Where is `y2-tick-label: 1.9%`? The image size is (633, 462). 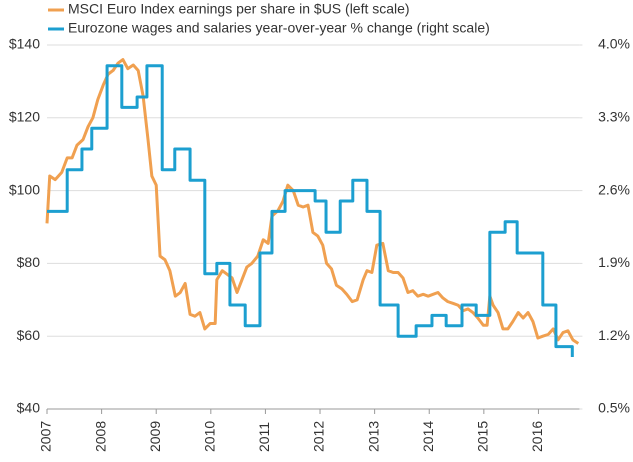 y2-tick-label: 1.9% is located at coordinates (614, 262).